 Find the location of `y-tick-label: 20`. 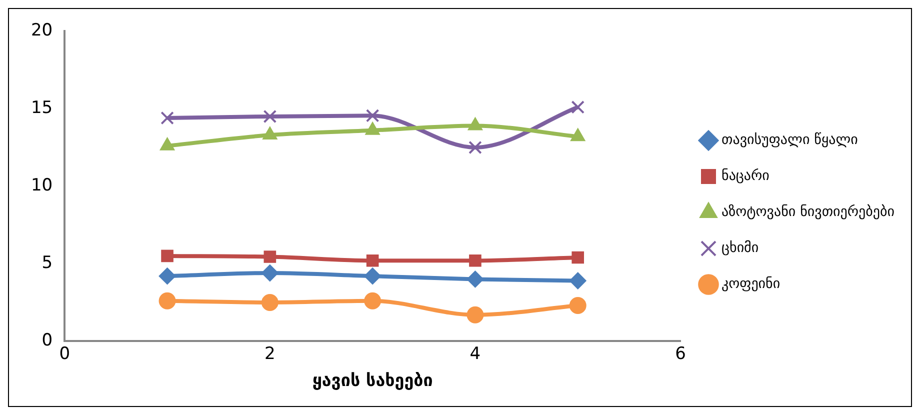

y-tick-label: 20 is located at coordinates (41, 30).